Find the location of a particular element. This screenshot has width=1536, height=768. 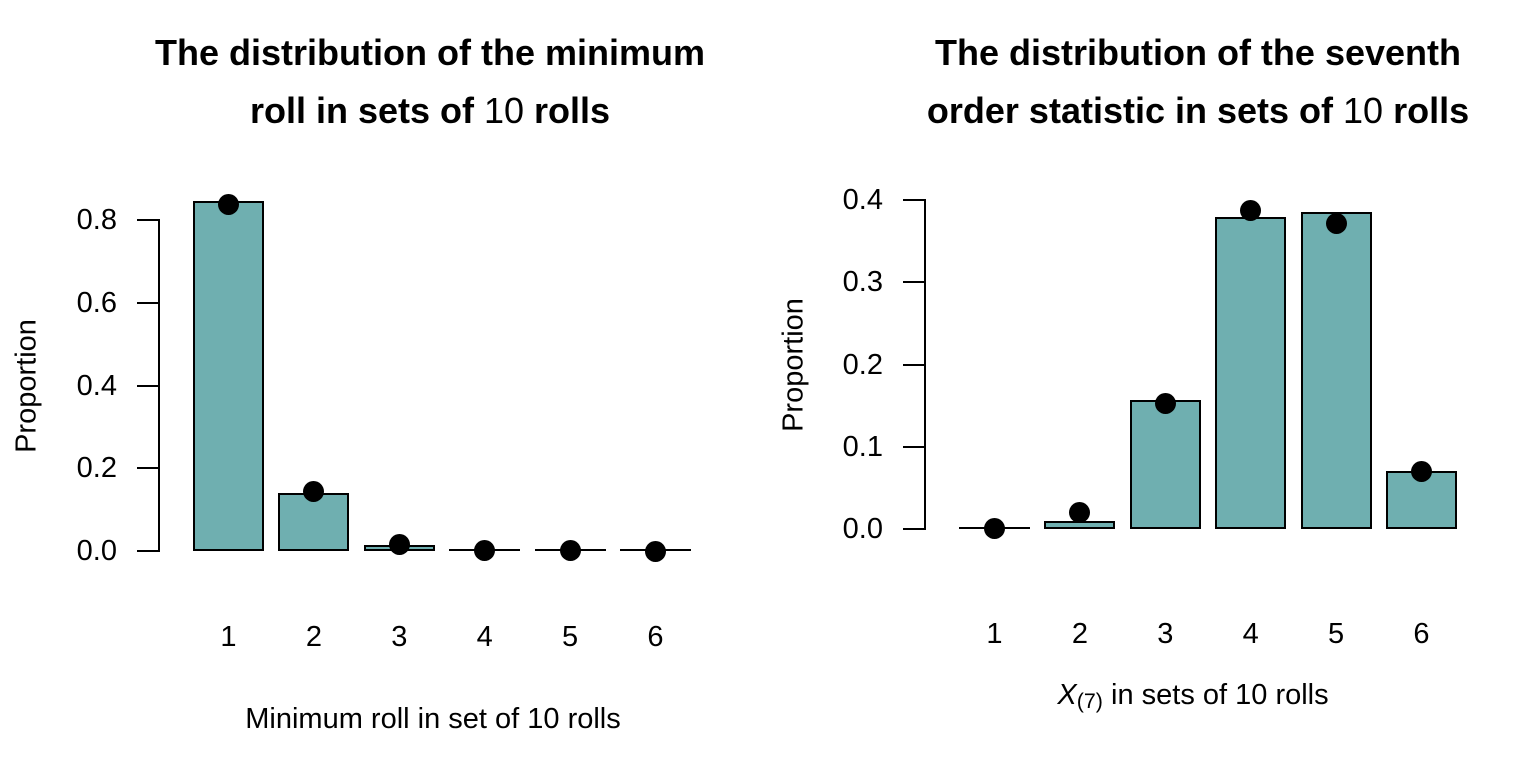

chart-title-segment: The distribution of the minimum is located at coordinates (430, 52).